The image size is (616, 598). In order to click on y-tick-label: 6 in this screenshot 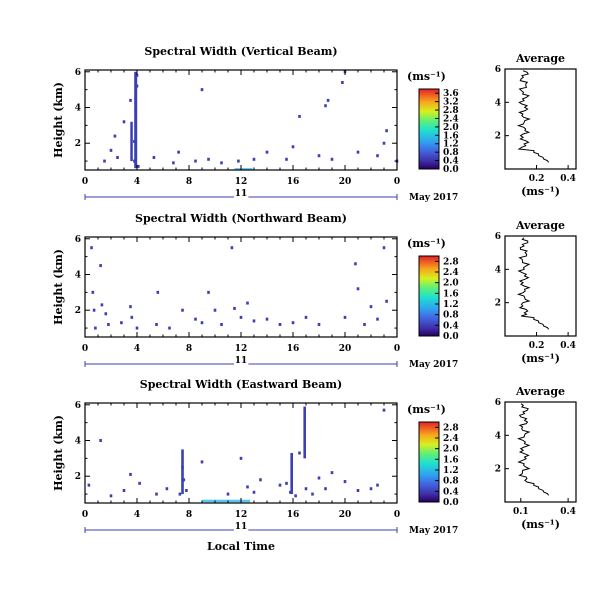, I will do `click(78, 73)`.